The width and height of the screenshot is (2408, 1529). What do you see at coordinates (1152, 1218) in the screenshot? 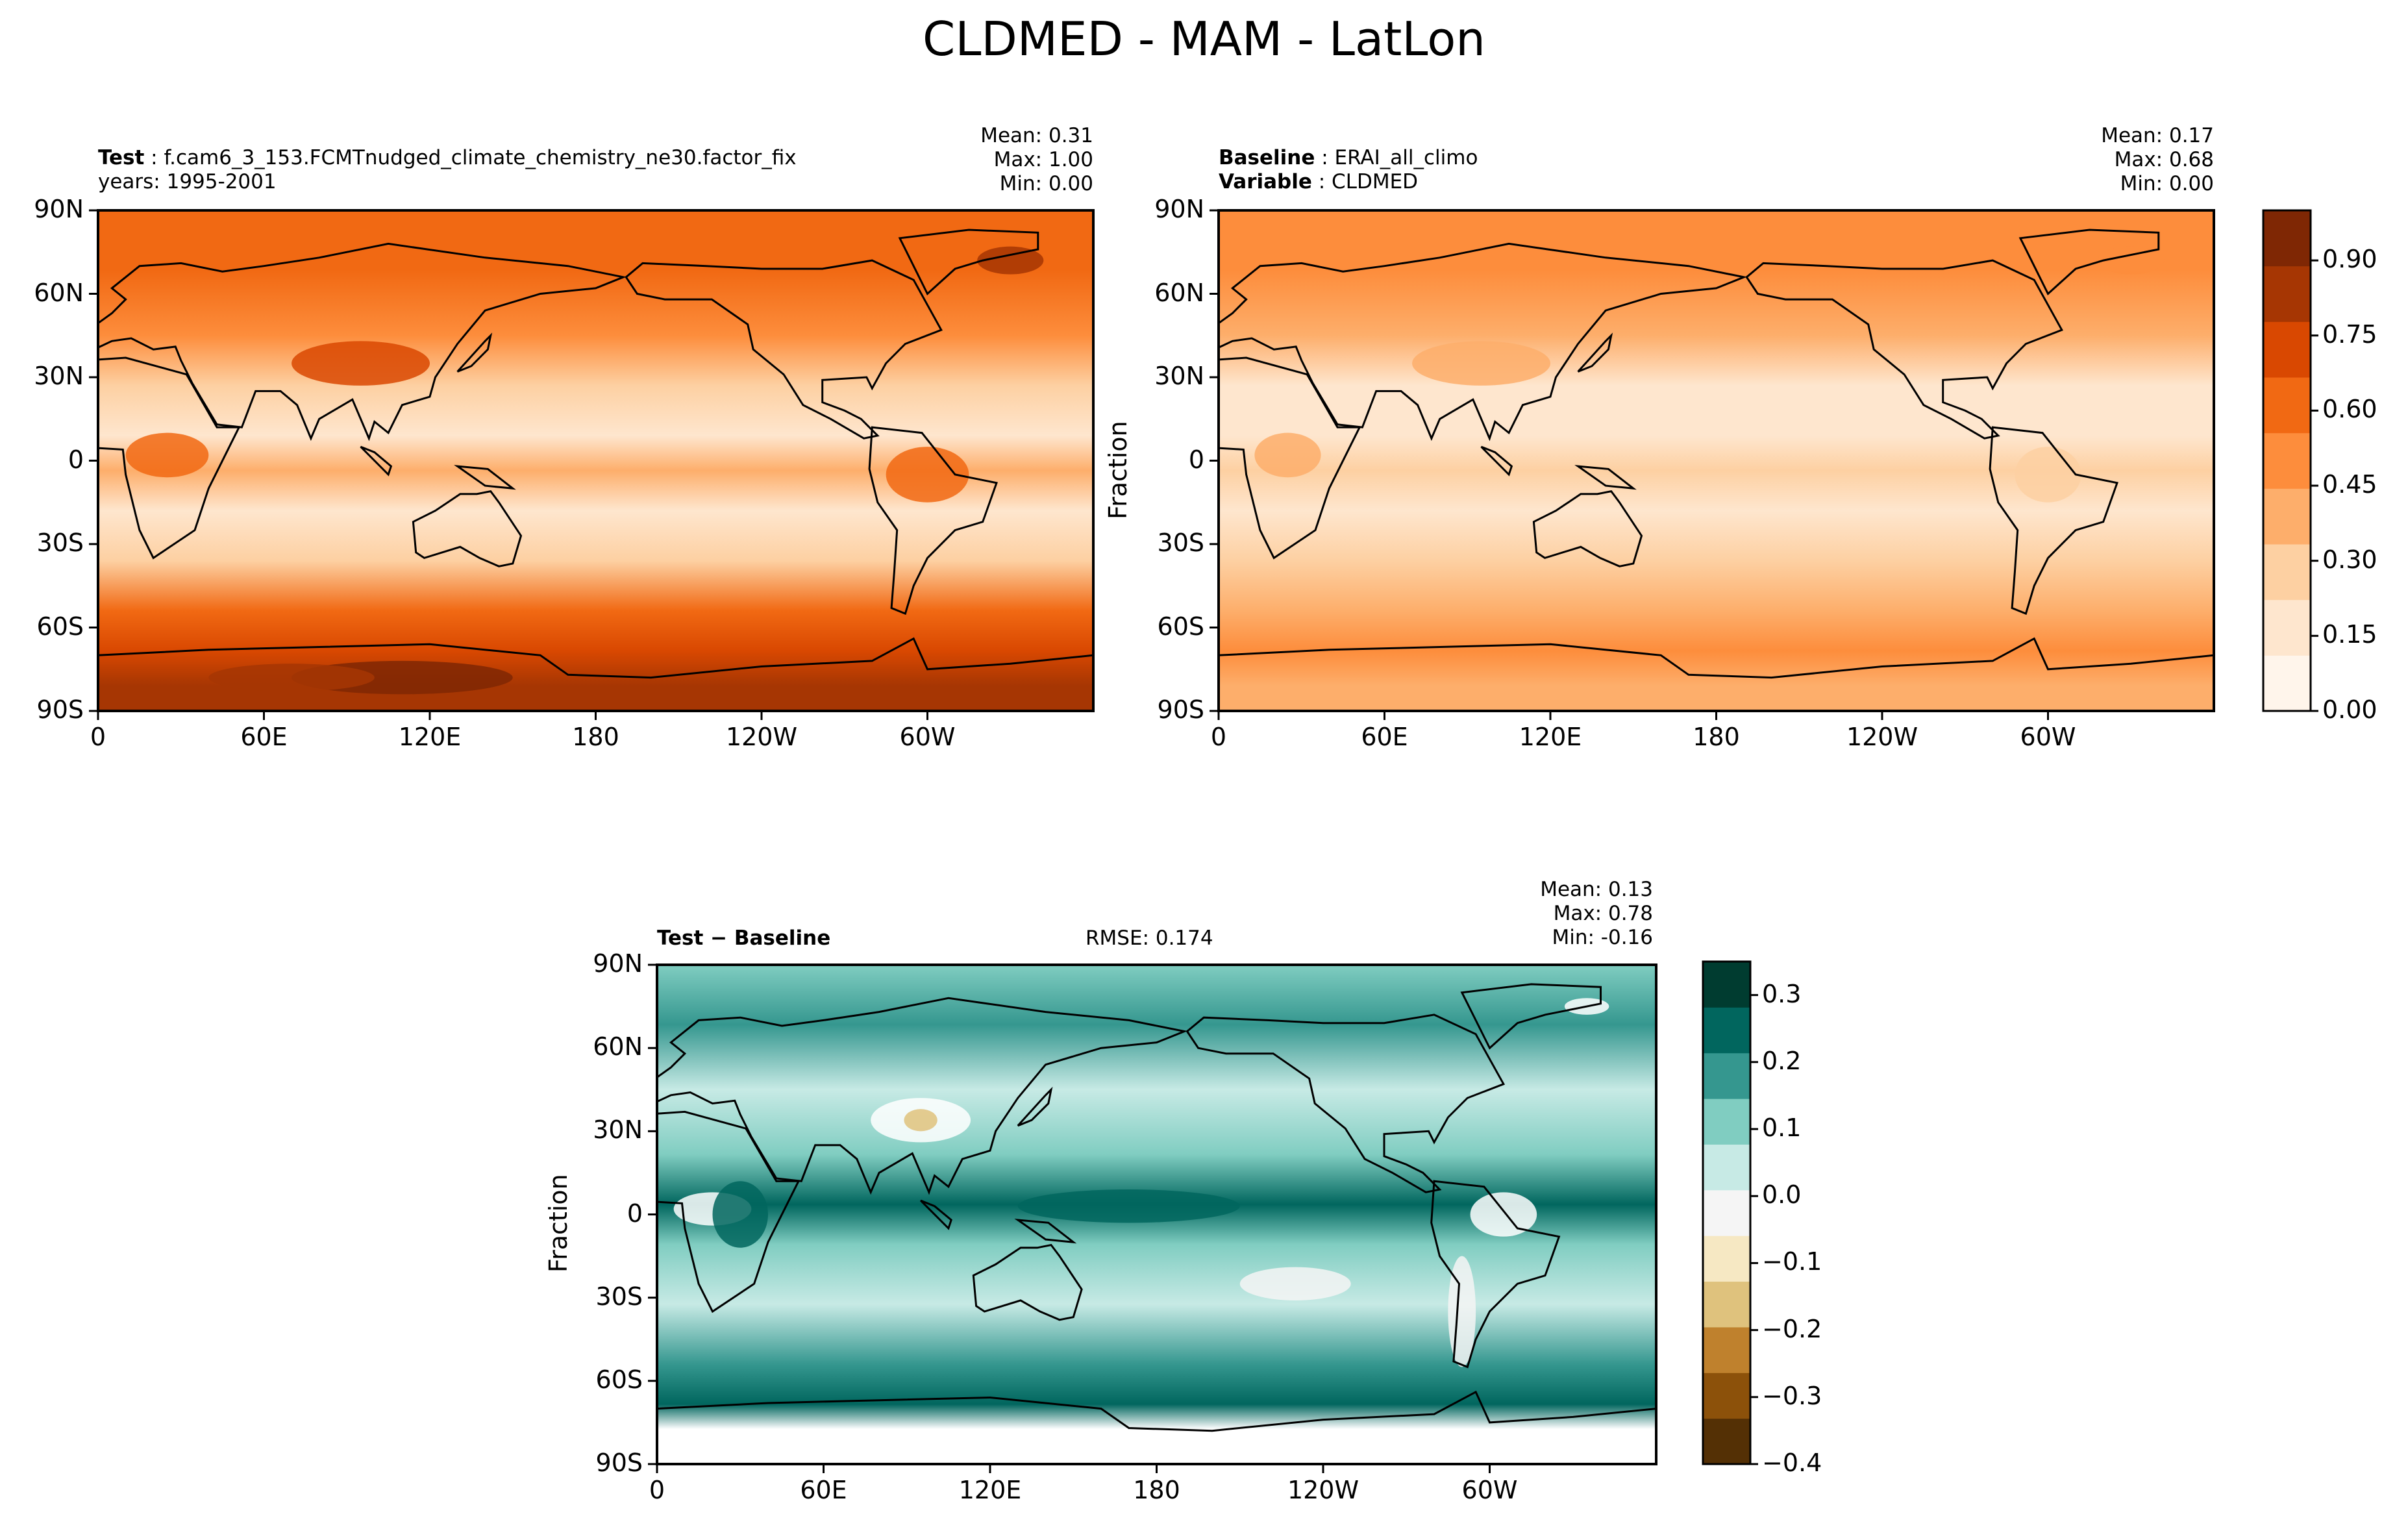
I see `diff-map` at bounding box center [1152, 1218].